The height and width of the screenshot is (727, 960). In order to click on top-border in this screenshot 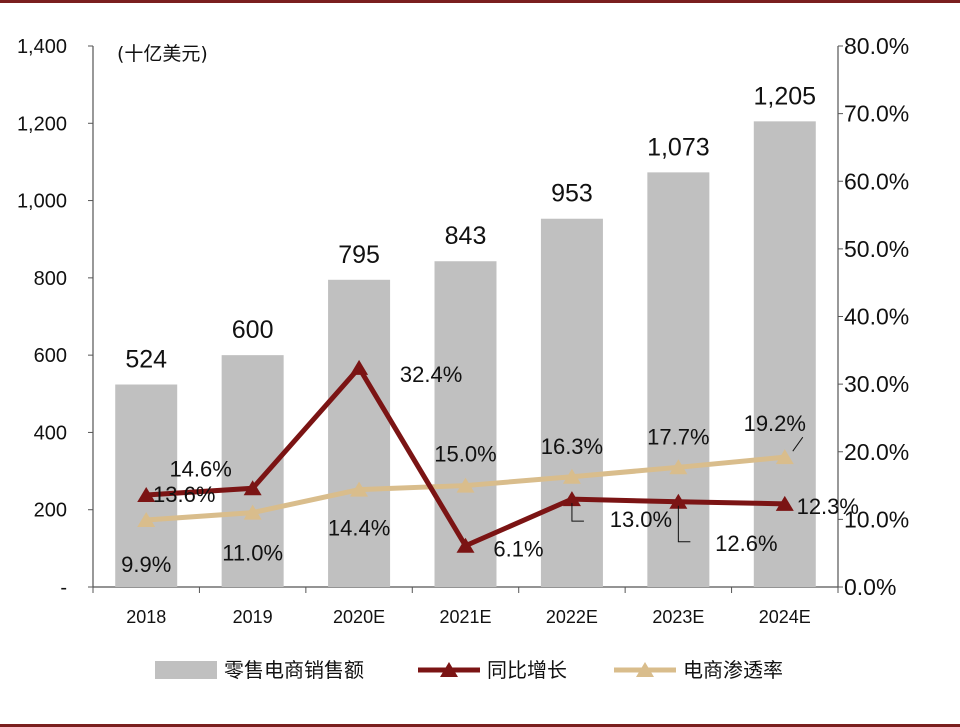, I will do `click(480, 1)`.